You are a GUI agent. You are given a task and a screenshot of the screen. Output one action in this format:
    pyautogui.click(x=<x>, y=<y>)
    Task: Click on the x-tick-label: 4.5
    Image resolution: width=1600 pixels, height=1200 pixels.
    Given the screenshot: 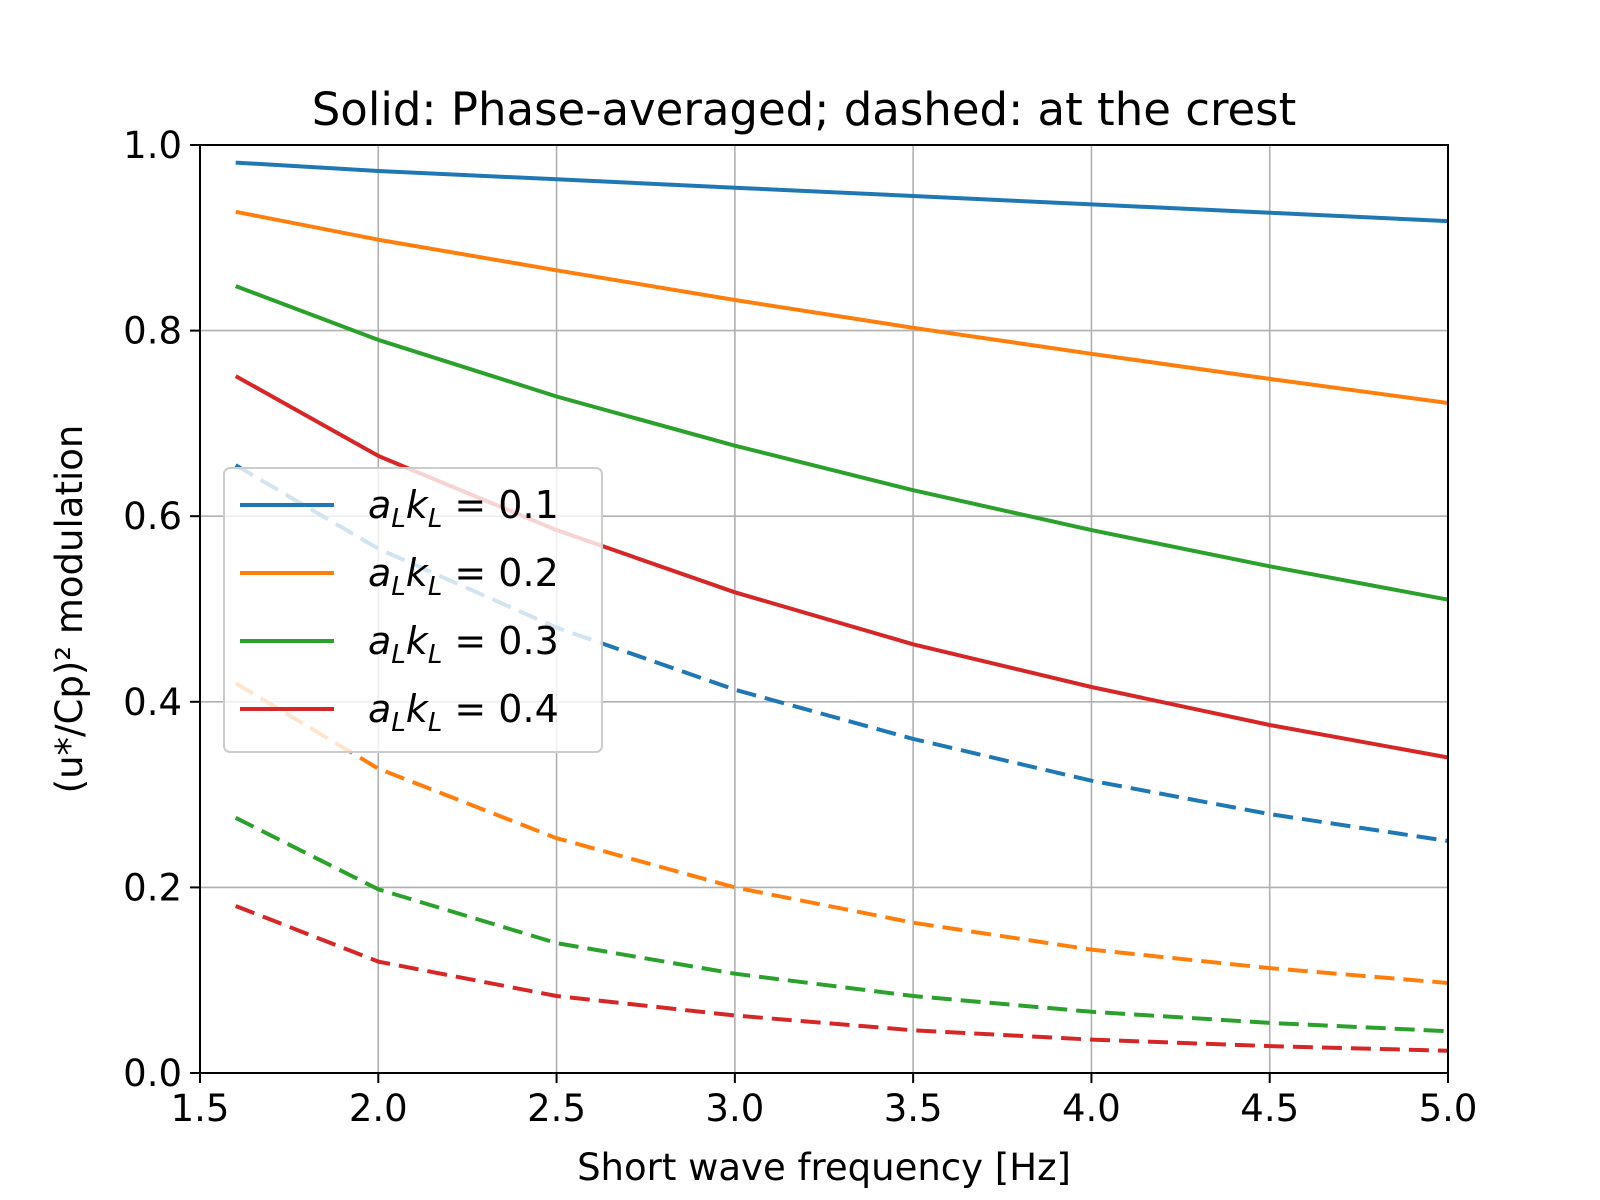 What is the action you would take?
    pyautogui.click(x=1269, y=1108)
    